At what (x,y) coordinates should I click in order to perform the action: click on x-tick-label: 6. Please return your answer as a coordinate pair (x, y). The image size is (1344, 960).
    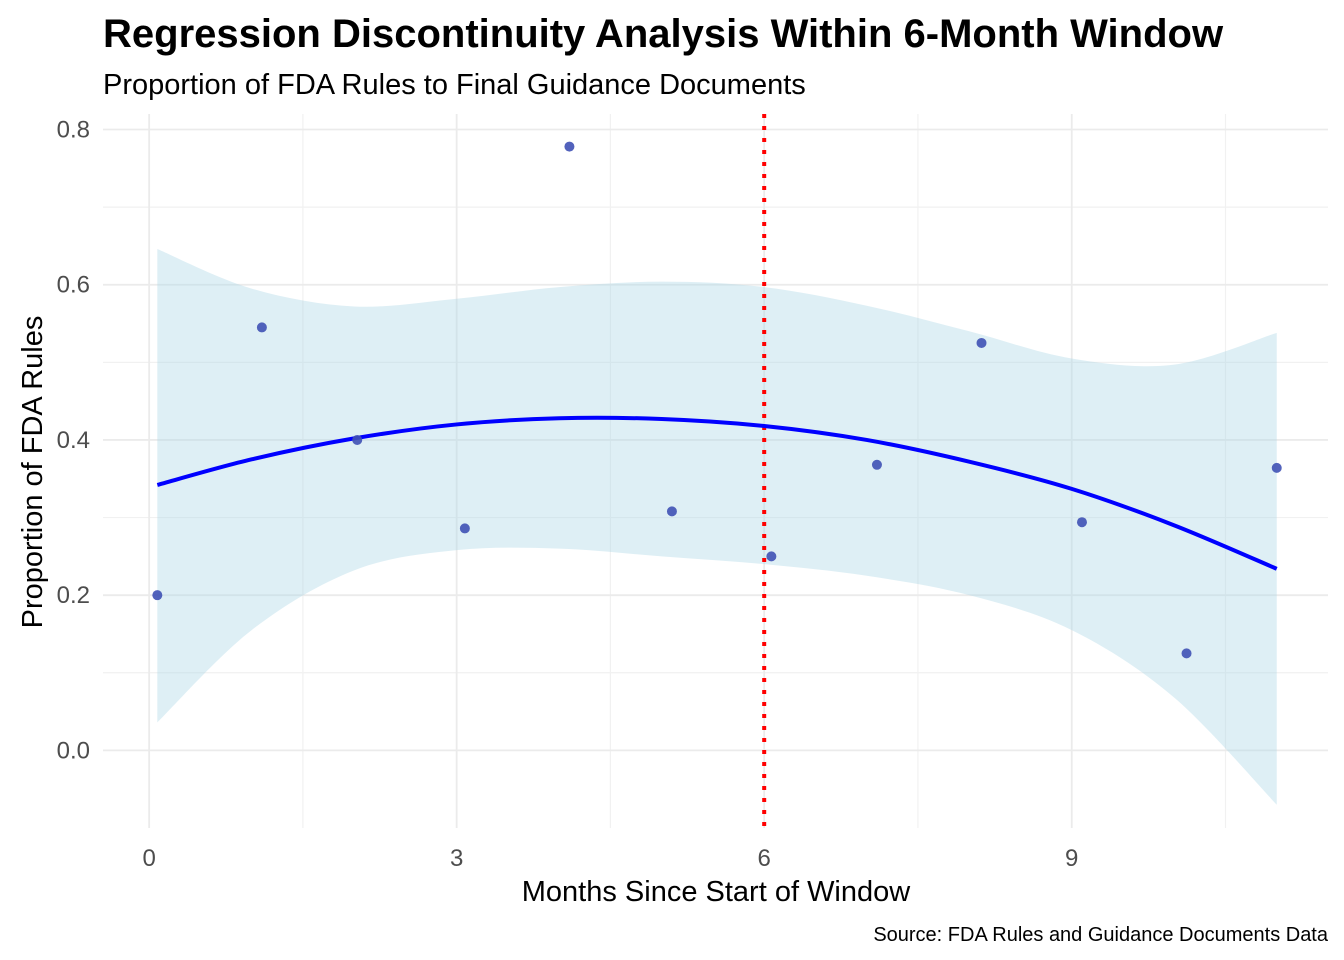
    Looking at the image, I should click on (764, 858).